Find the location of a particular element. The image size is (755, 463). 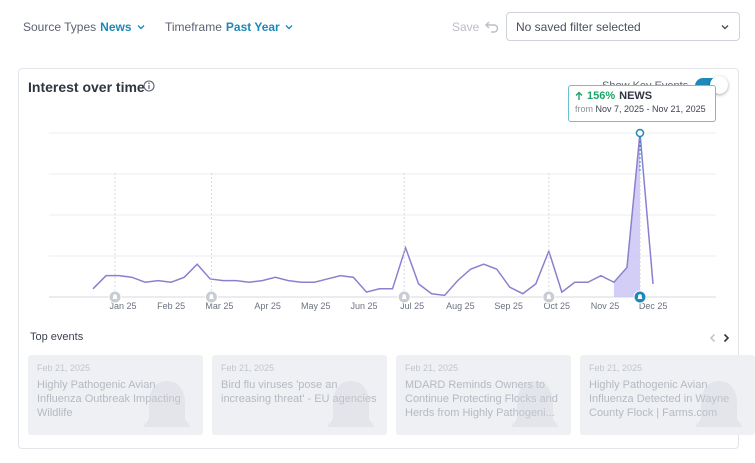

x-tick-label: Jul 25 is located at coordinates (412, 306).